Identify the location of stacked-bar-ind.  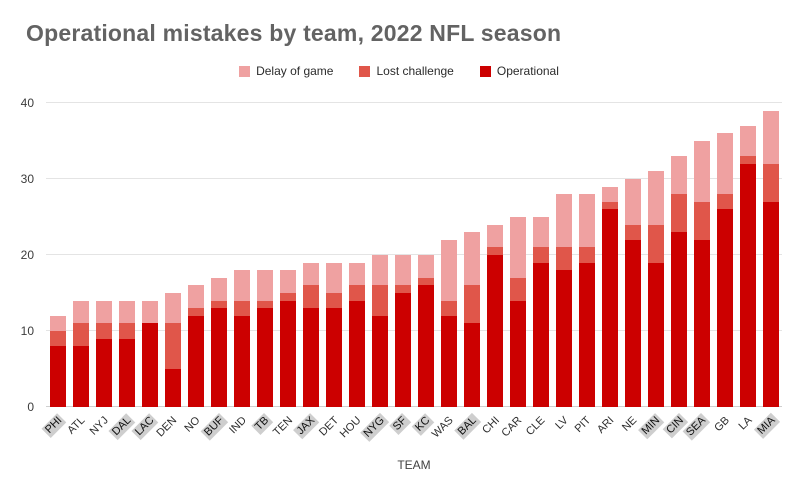
(241, 255).